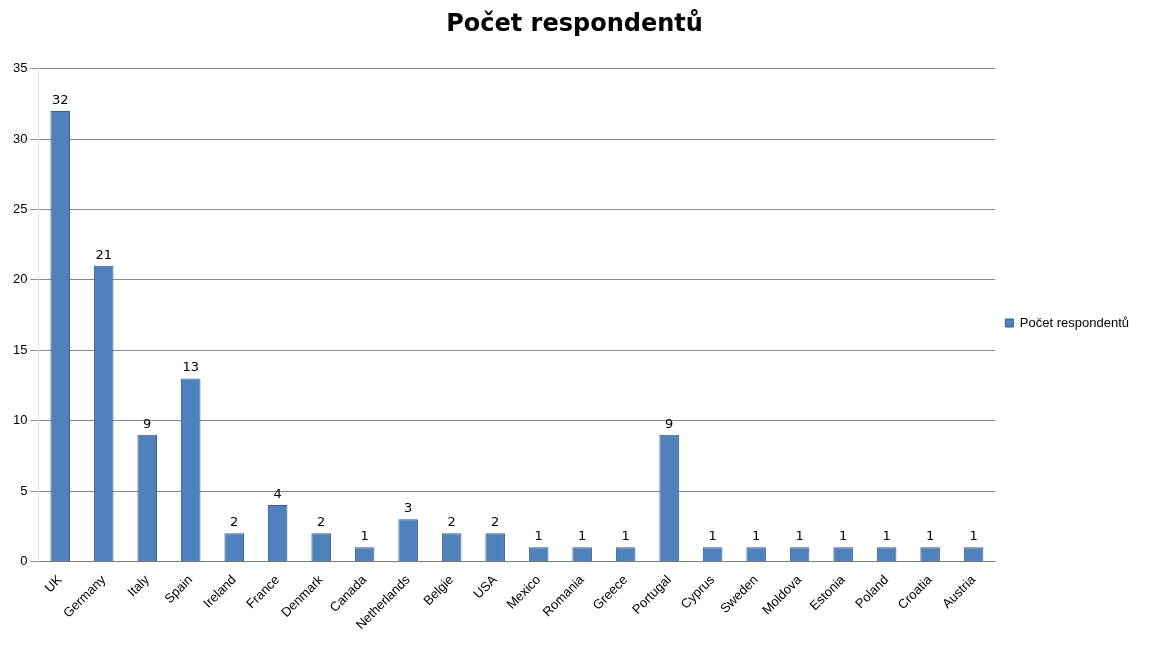 This screenshot has width=1149, height=646. I want to click on y-tick-label: 20, so click(20, 279).